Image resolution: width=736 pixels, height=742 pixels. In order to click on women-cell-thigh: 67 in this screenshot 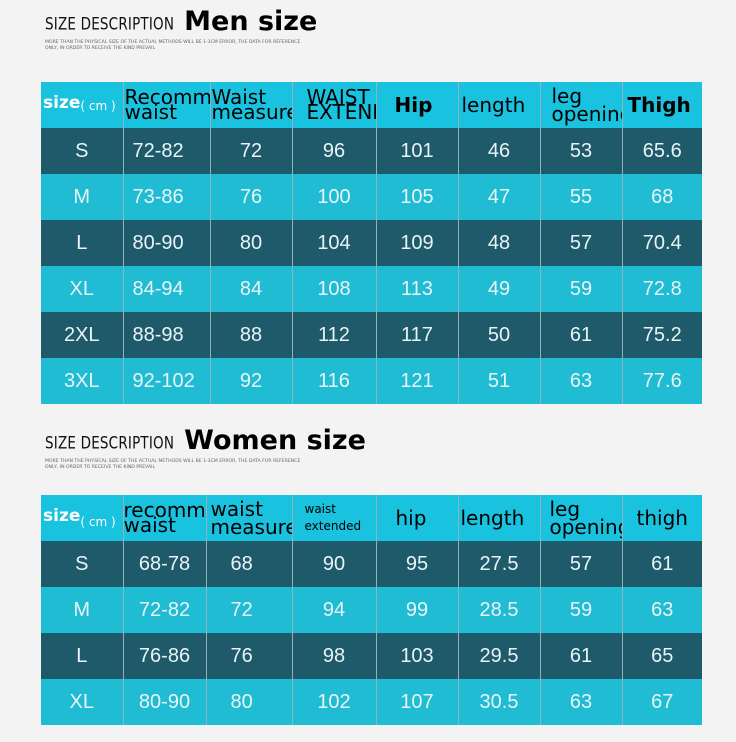, I will do `click(662, 702)`.